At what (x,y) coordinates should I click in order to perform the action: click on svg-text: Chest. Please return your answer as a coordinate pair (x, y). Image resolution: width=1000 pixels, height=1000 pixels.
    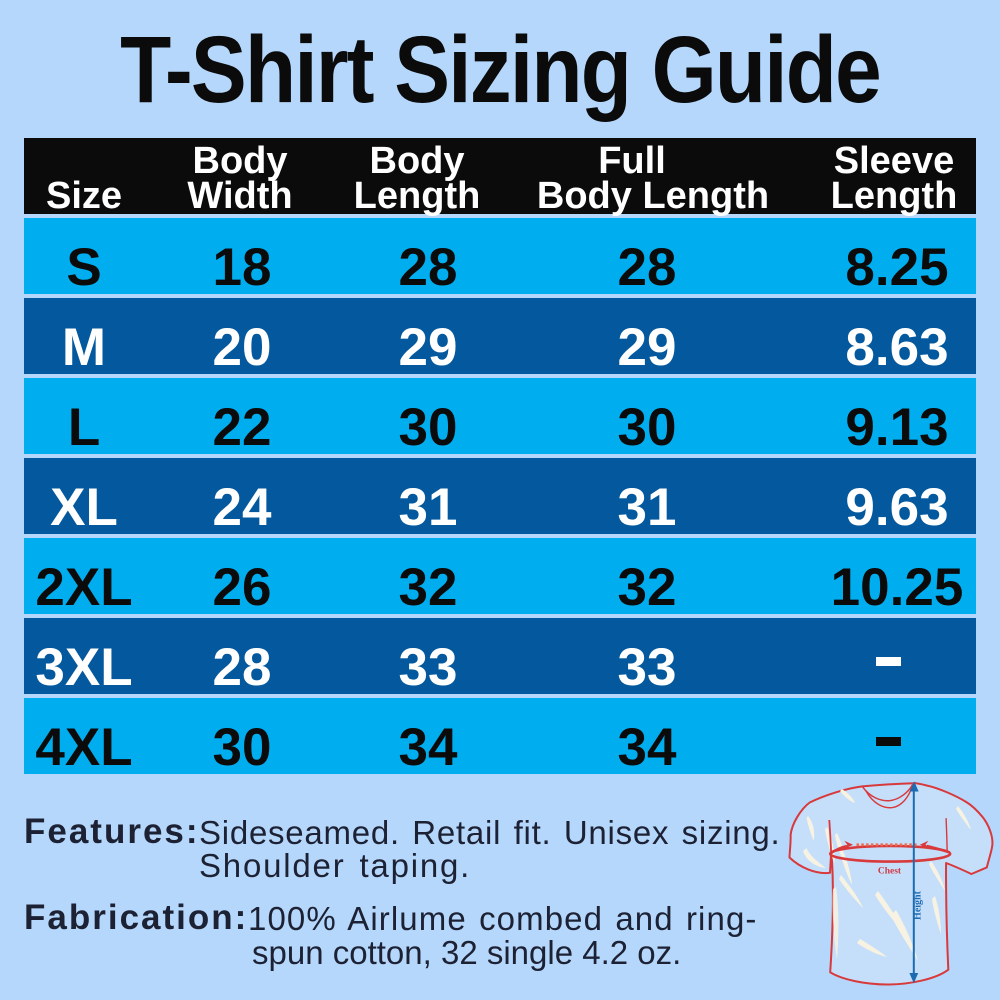
    Looking at the image, I should click on (890, 872).